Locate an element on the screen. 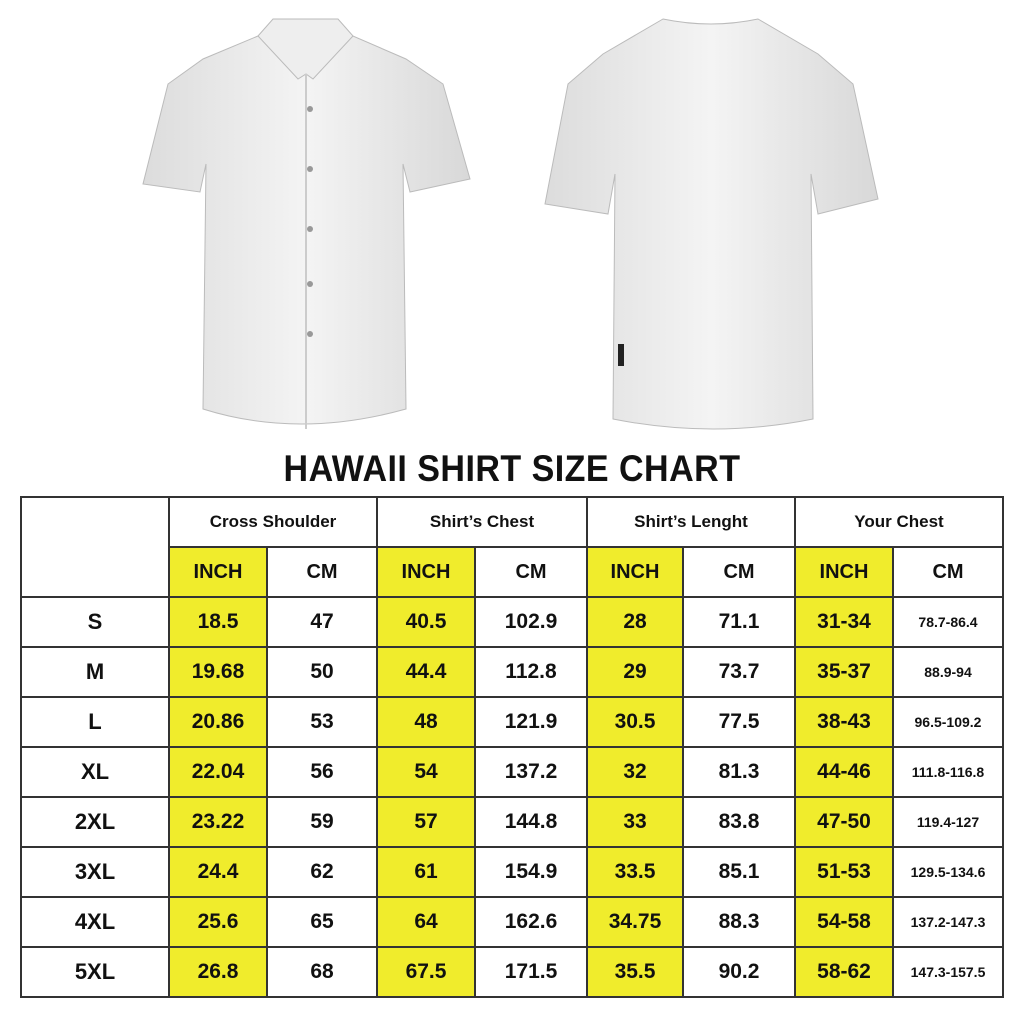 The image size is (1024, 1024). table-row: S 18.5 47 40.5 102.9 28 71.1 31-34 78.7-86.4 is located at coordinates (512, 622).